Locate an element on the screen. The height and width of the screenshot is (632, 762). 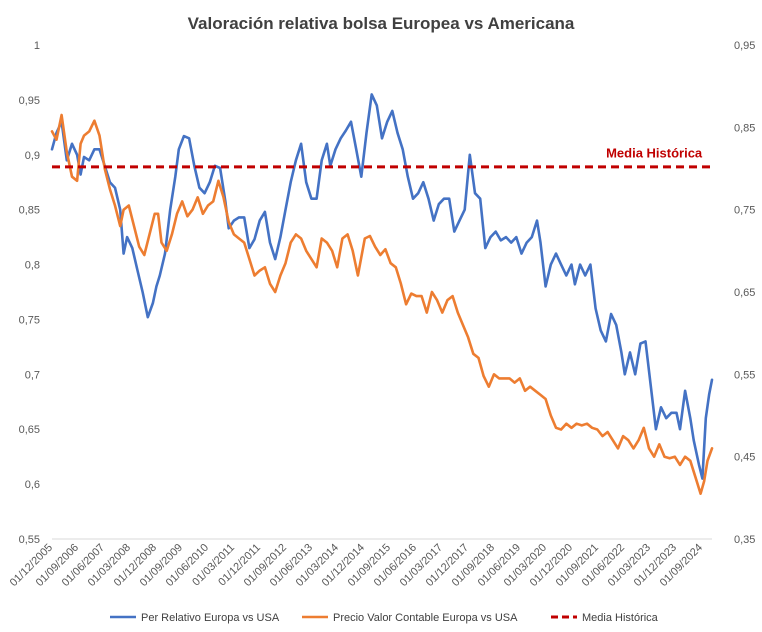
y-left-tick-label: 0,95 is located at coordinates (29, 101).